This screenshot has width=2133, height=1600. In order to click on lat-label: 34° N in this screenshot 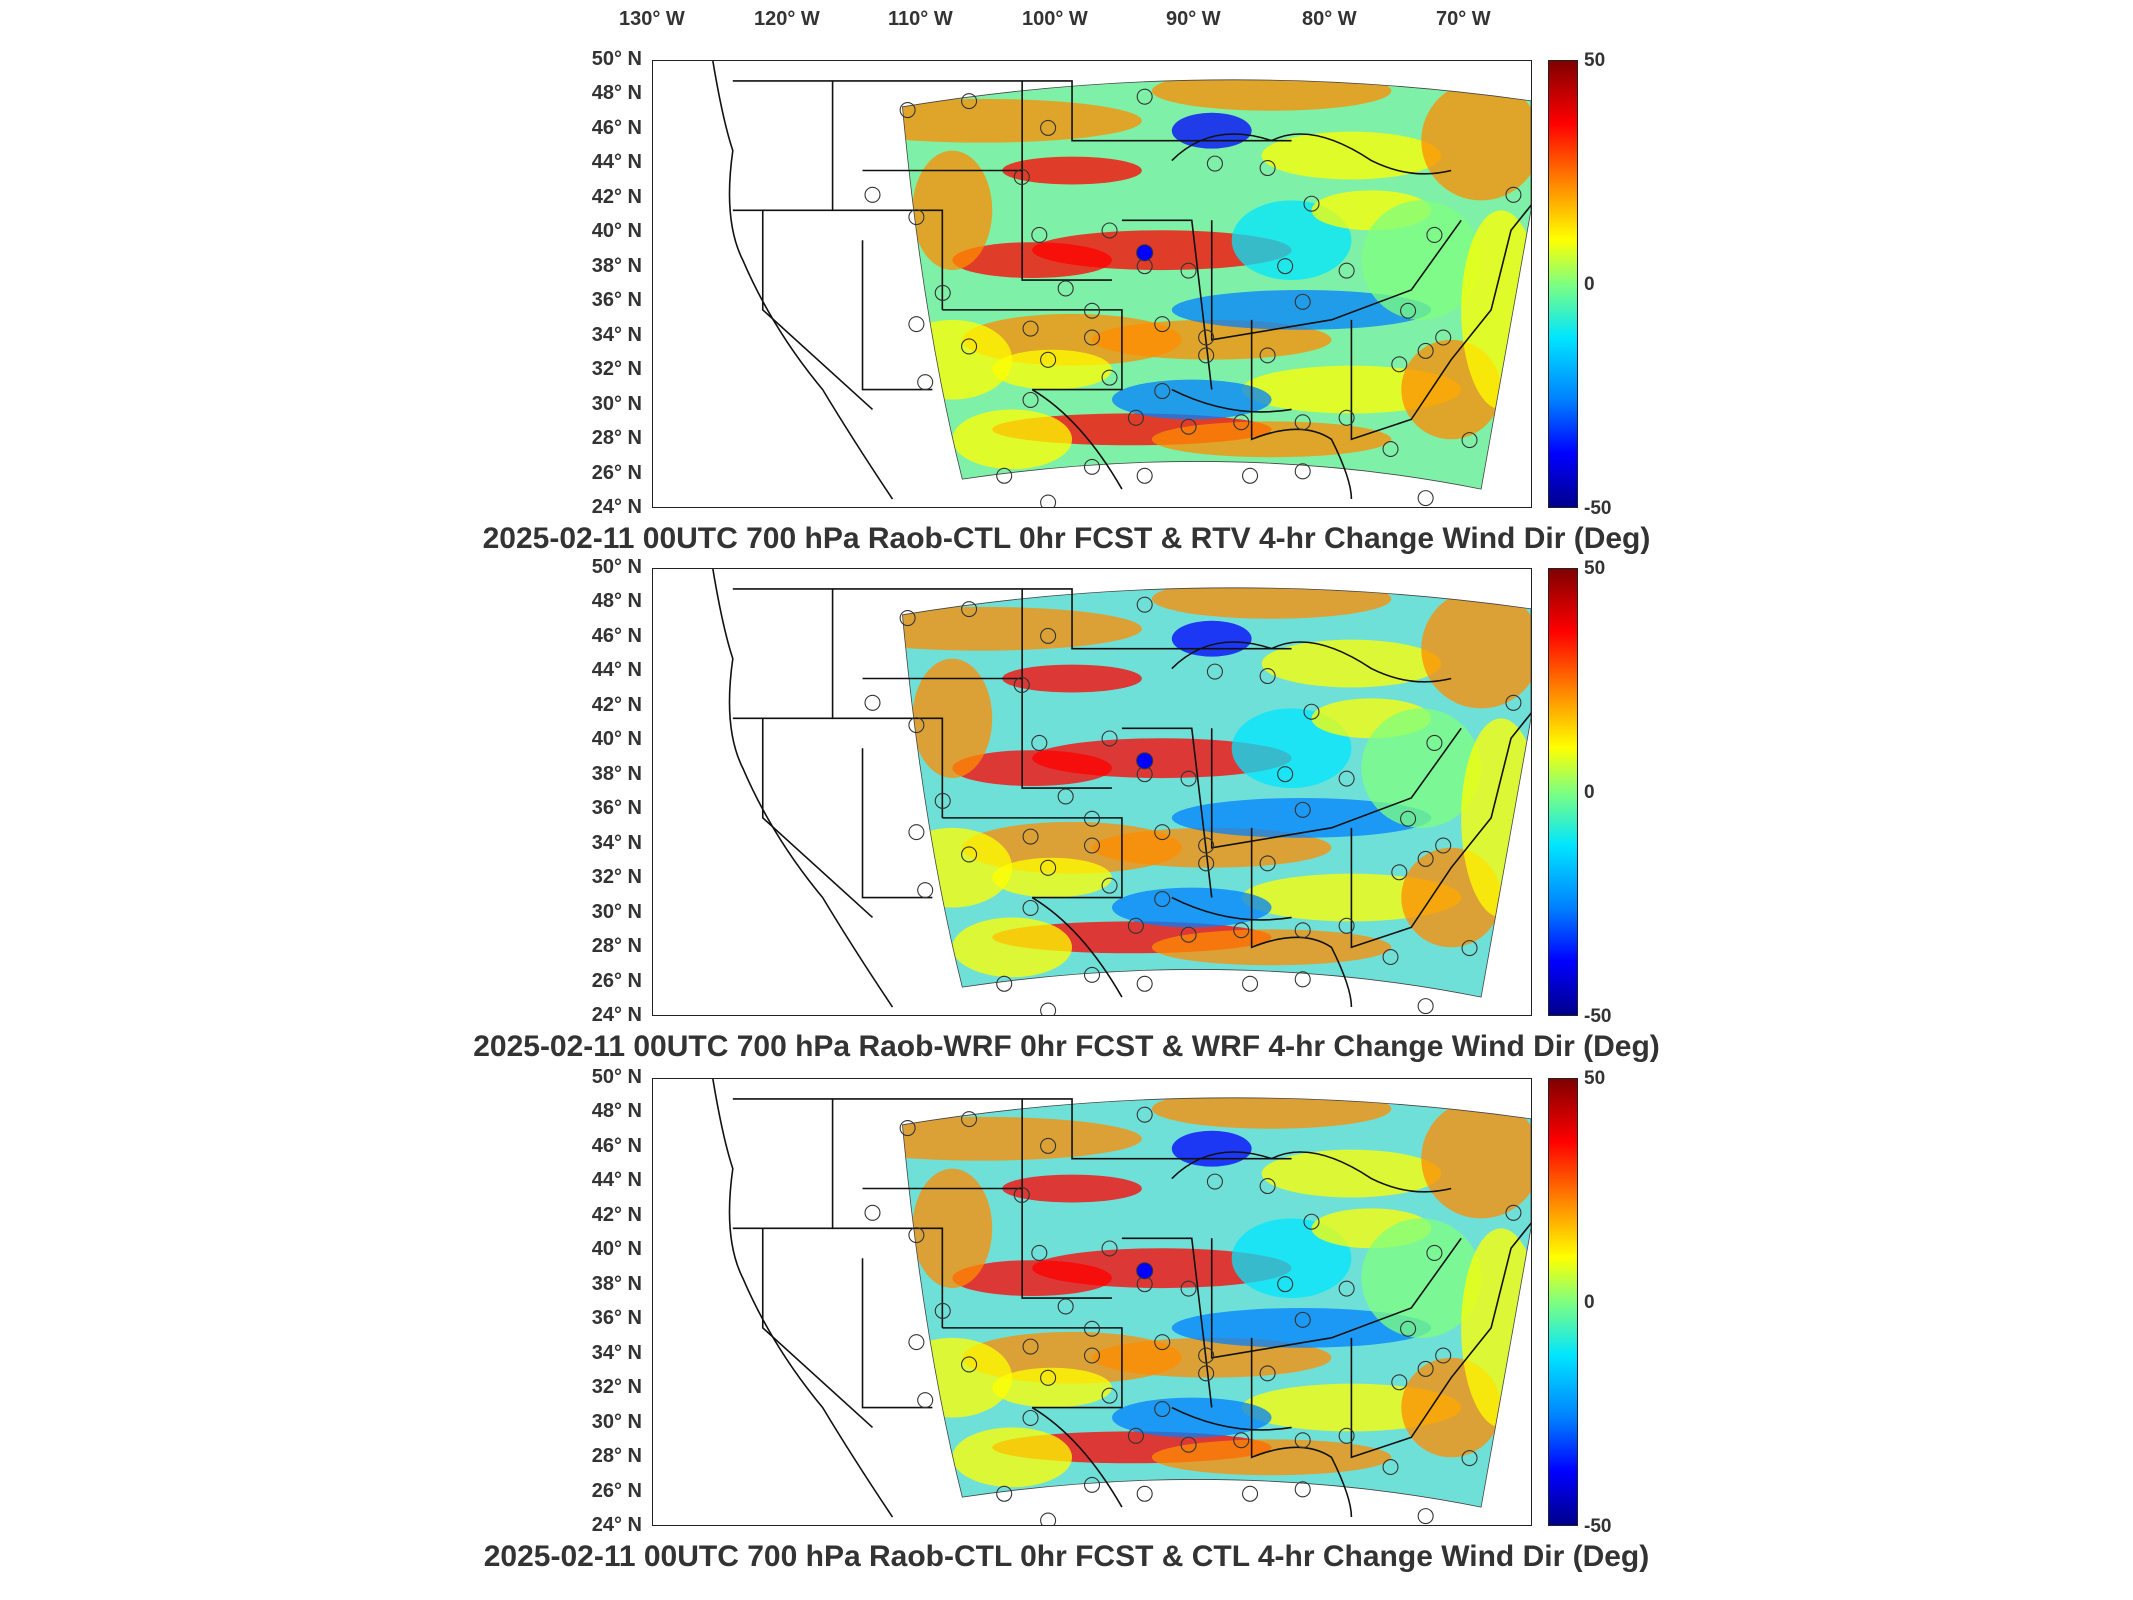, I will do `click(616, 842)`.